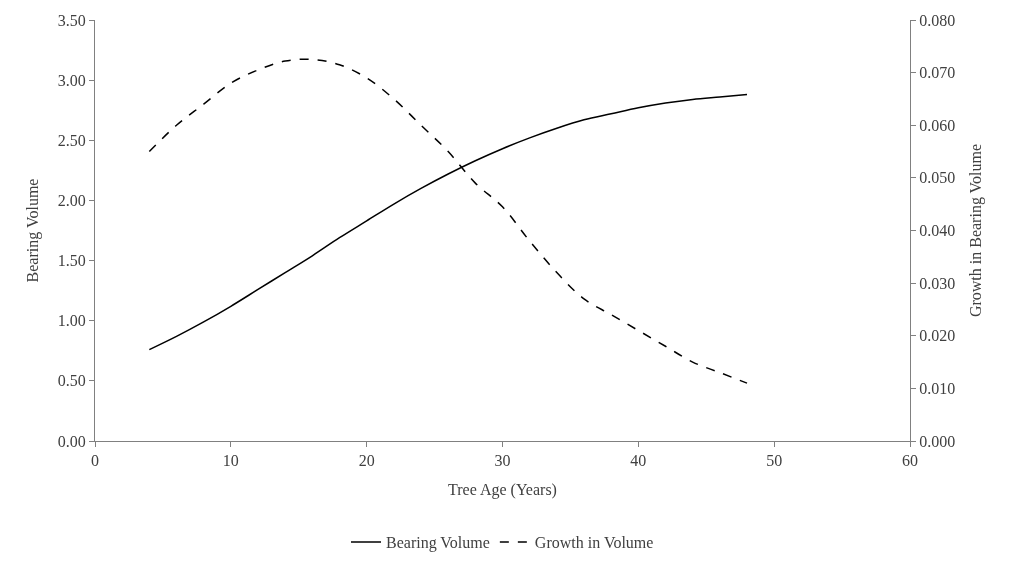 This screenshot has width=1010, height=571. What do you see at coordinates (937, 73) in the screenshot?
I see `y2-tick-label: 0.070` at bounding box center [937, 73].